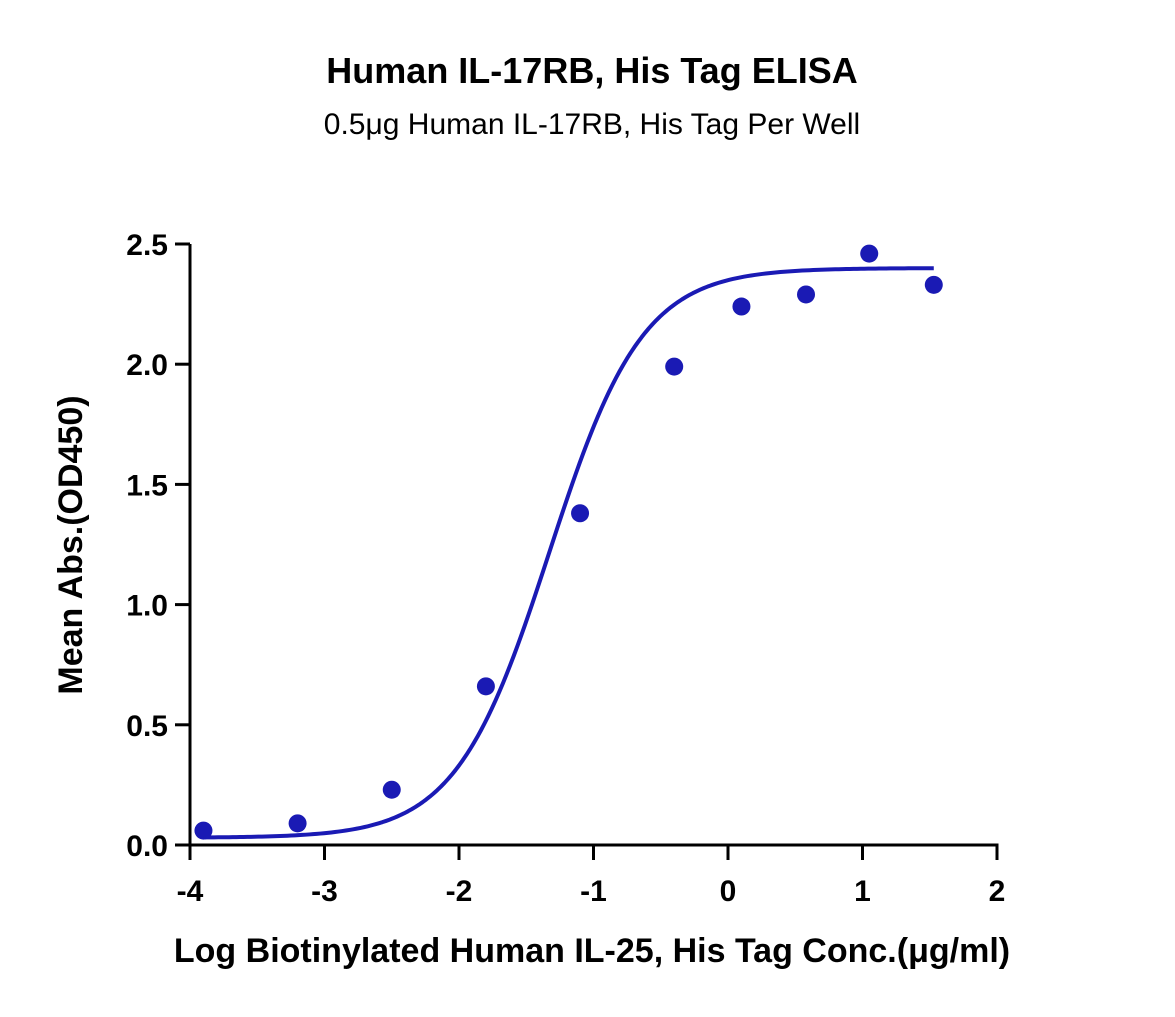 The width and height of the screenshot is (1175, 1017). What do you see at coordinates (728, 891) in the screenshot?
I see `x-tick-label: 0` at bounding box center [728, 891].